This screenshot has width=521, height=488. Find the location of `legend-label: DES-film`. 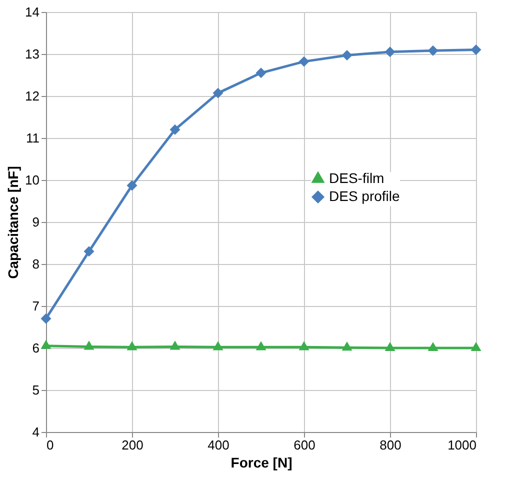

legend-label: DES-film is located at coordinates (356, 178).